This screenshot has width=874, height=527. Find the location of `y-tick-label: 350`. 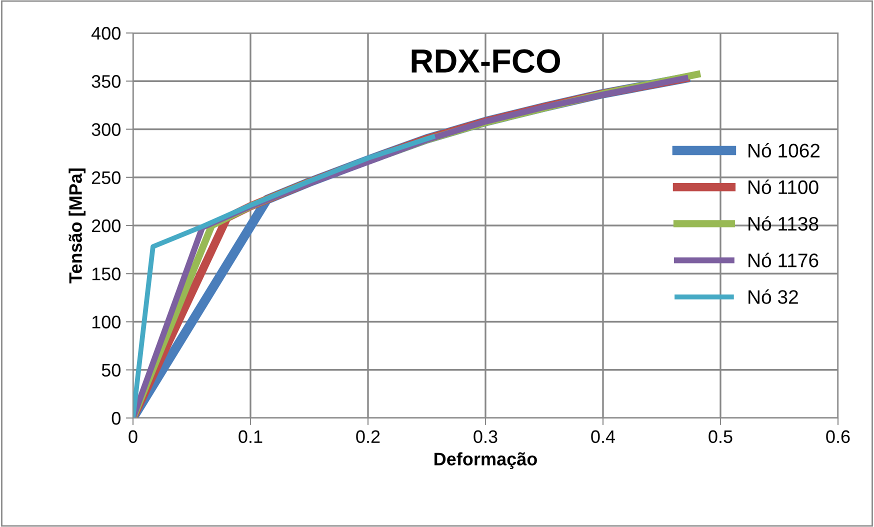

y-tick-label: 350 is located at coordinates (106, 81).